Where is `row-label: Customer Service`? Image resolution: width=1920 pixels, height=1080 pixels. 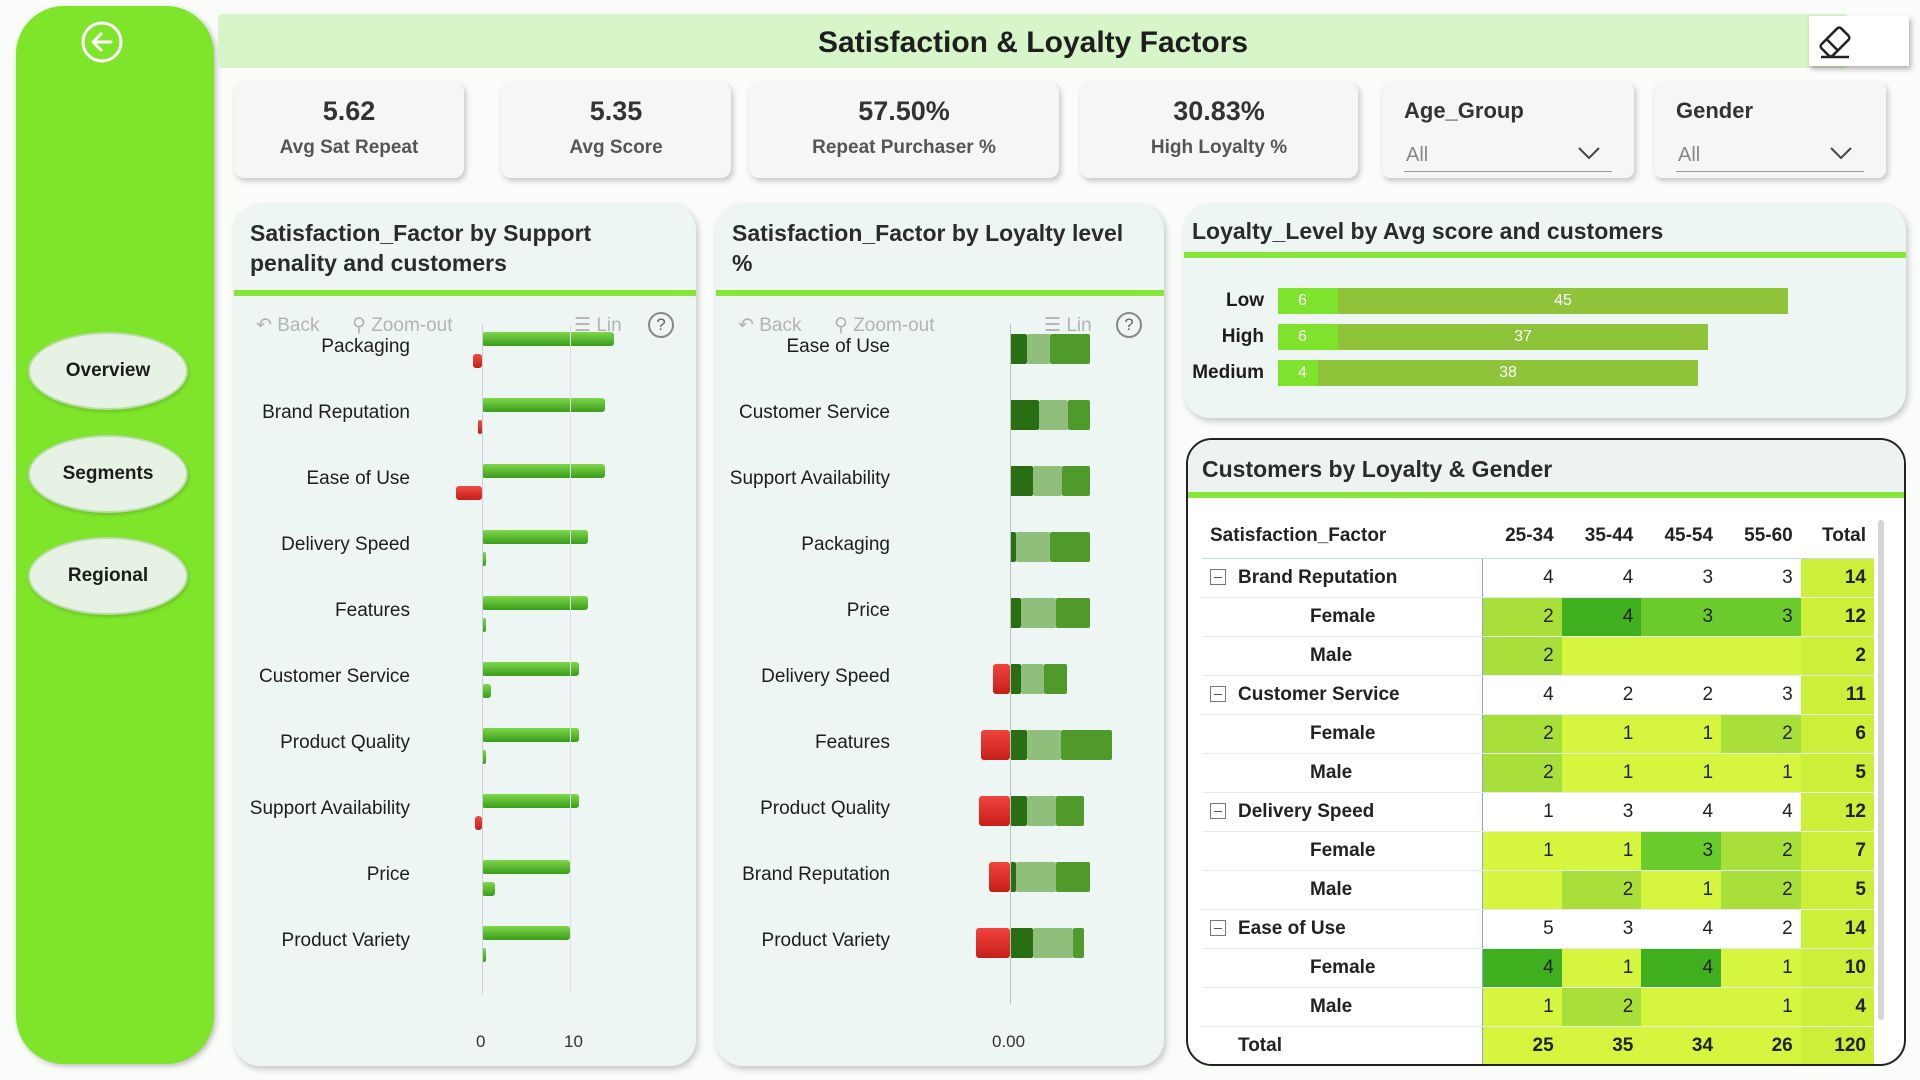 row-label: Customer Service is located at coordinates (1342, 695).